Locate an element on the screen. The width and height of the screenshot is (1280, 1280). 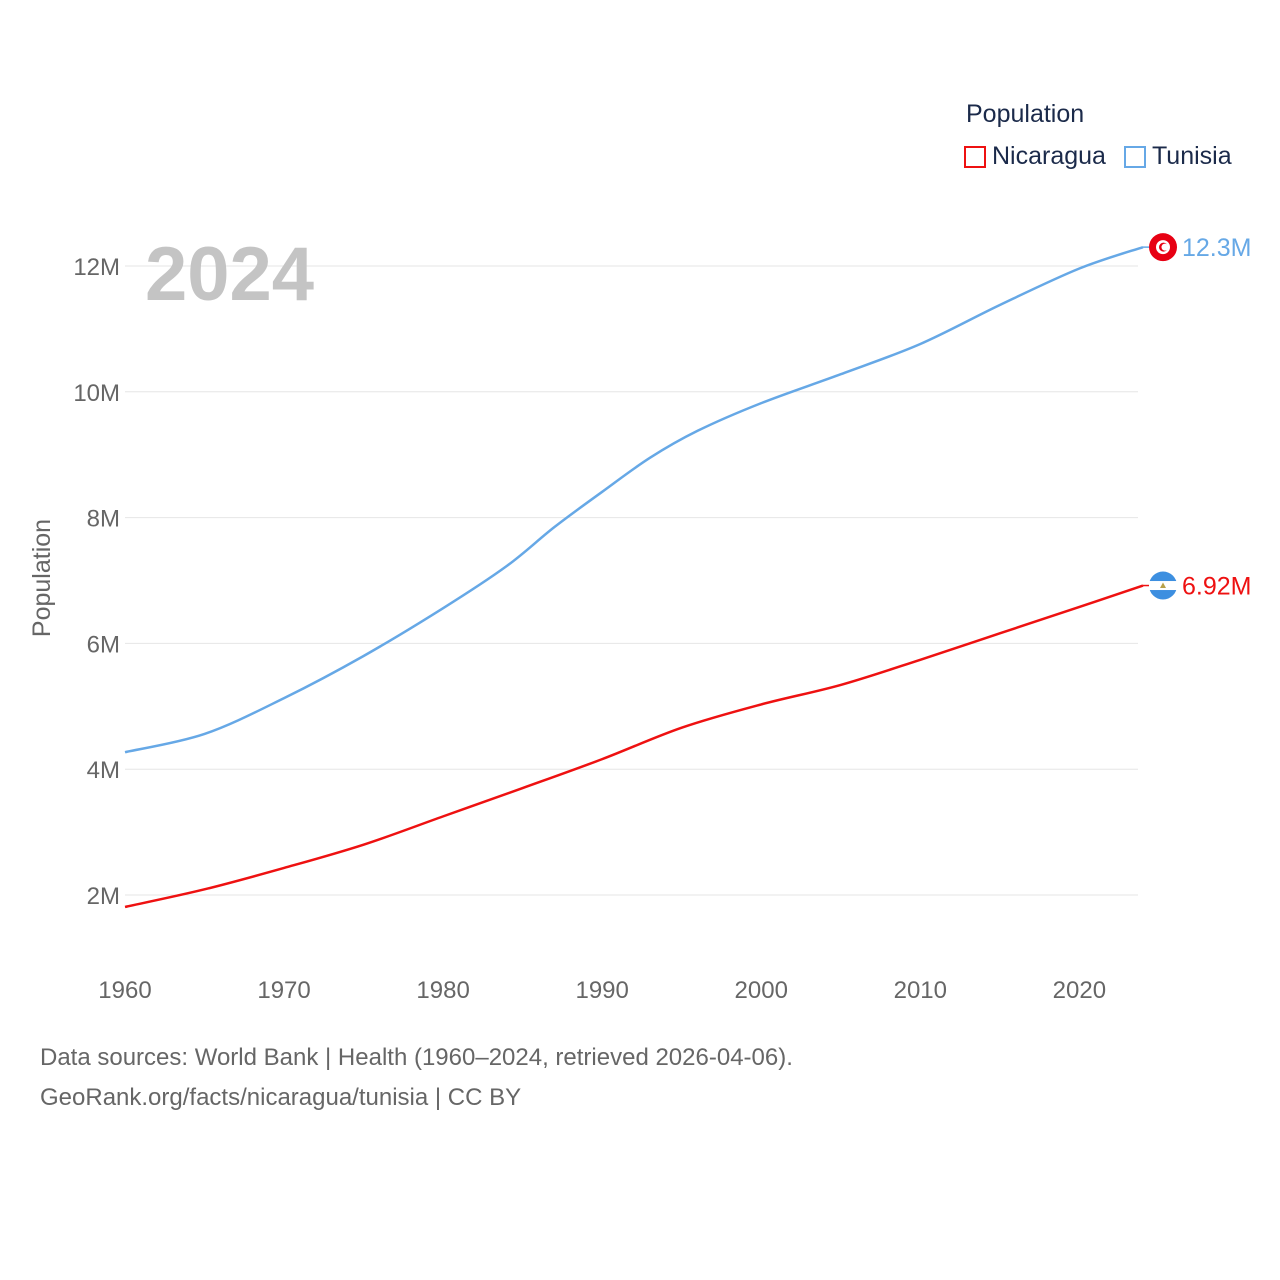
legend-swatch-nicaragua is located at coordinates (975, 156).